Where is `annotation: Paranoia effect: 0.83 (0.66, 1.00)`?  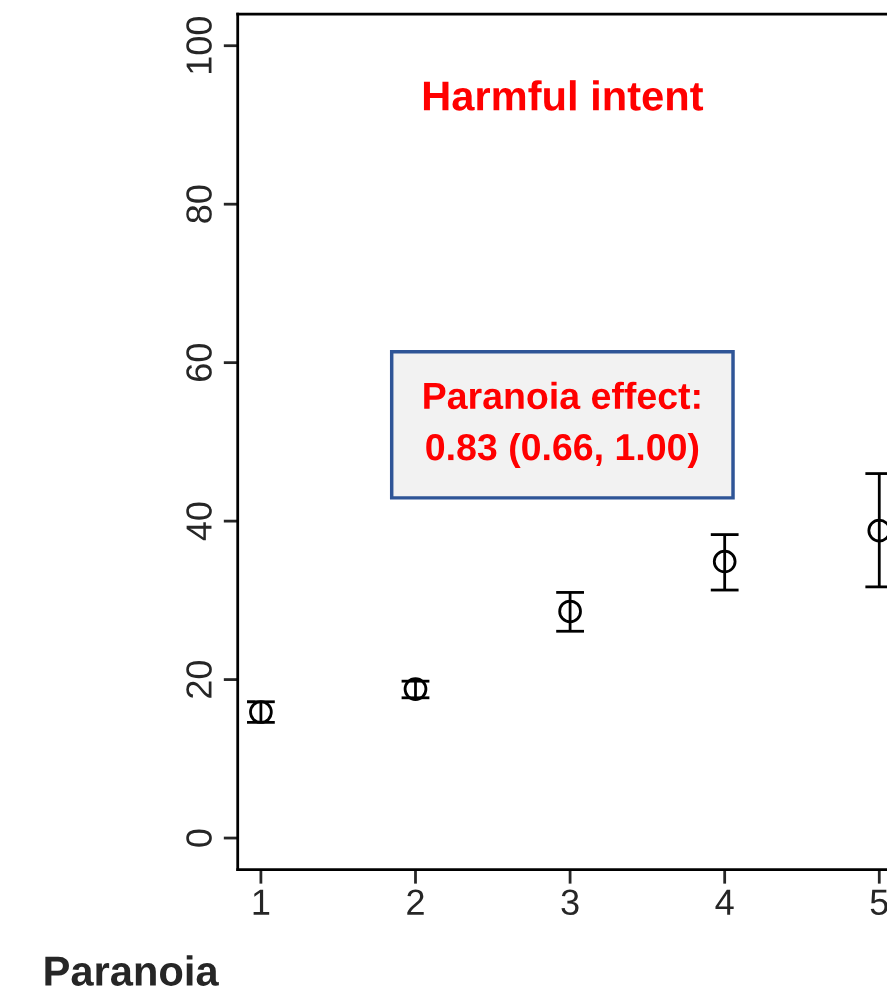
annotation: Paranoia effect: 0.83 (0.66, 1.00) is located at coordinates (562, 424).